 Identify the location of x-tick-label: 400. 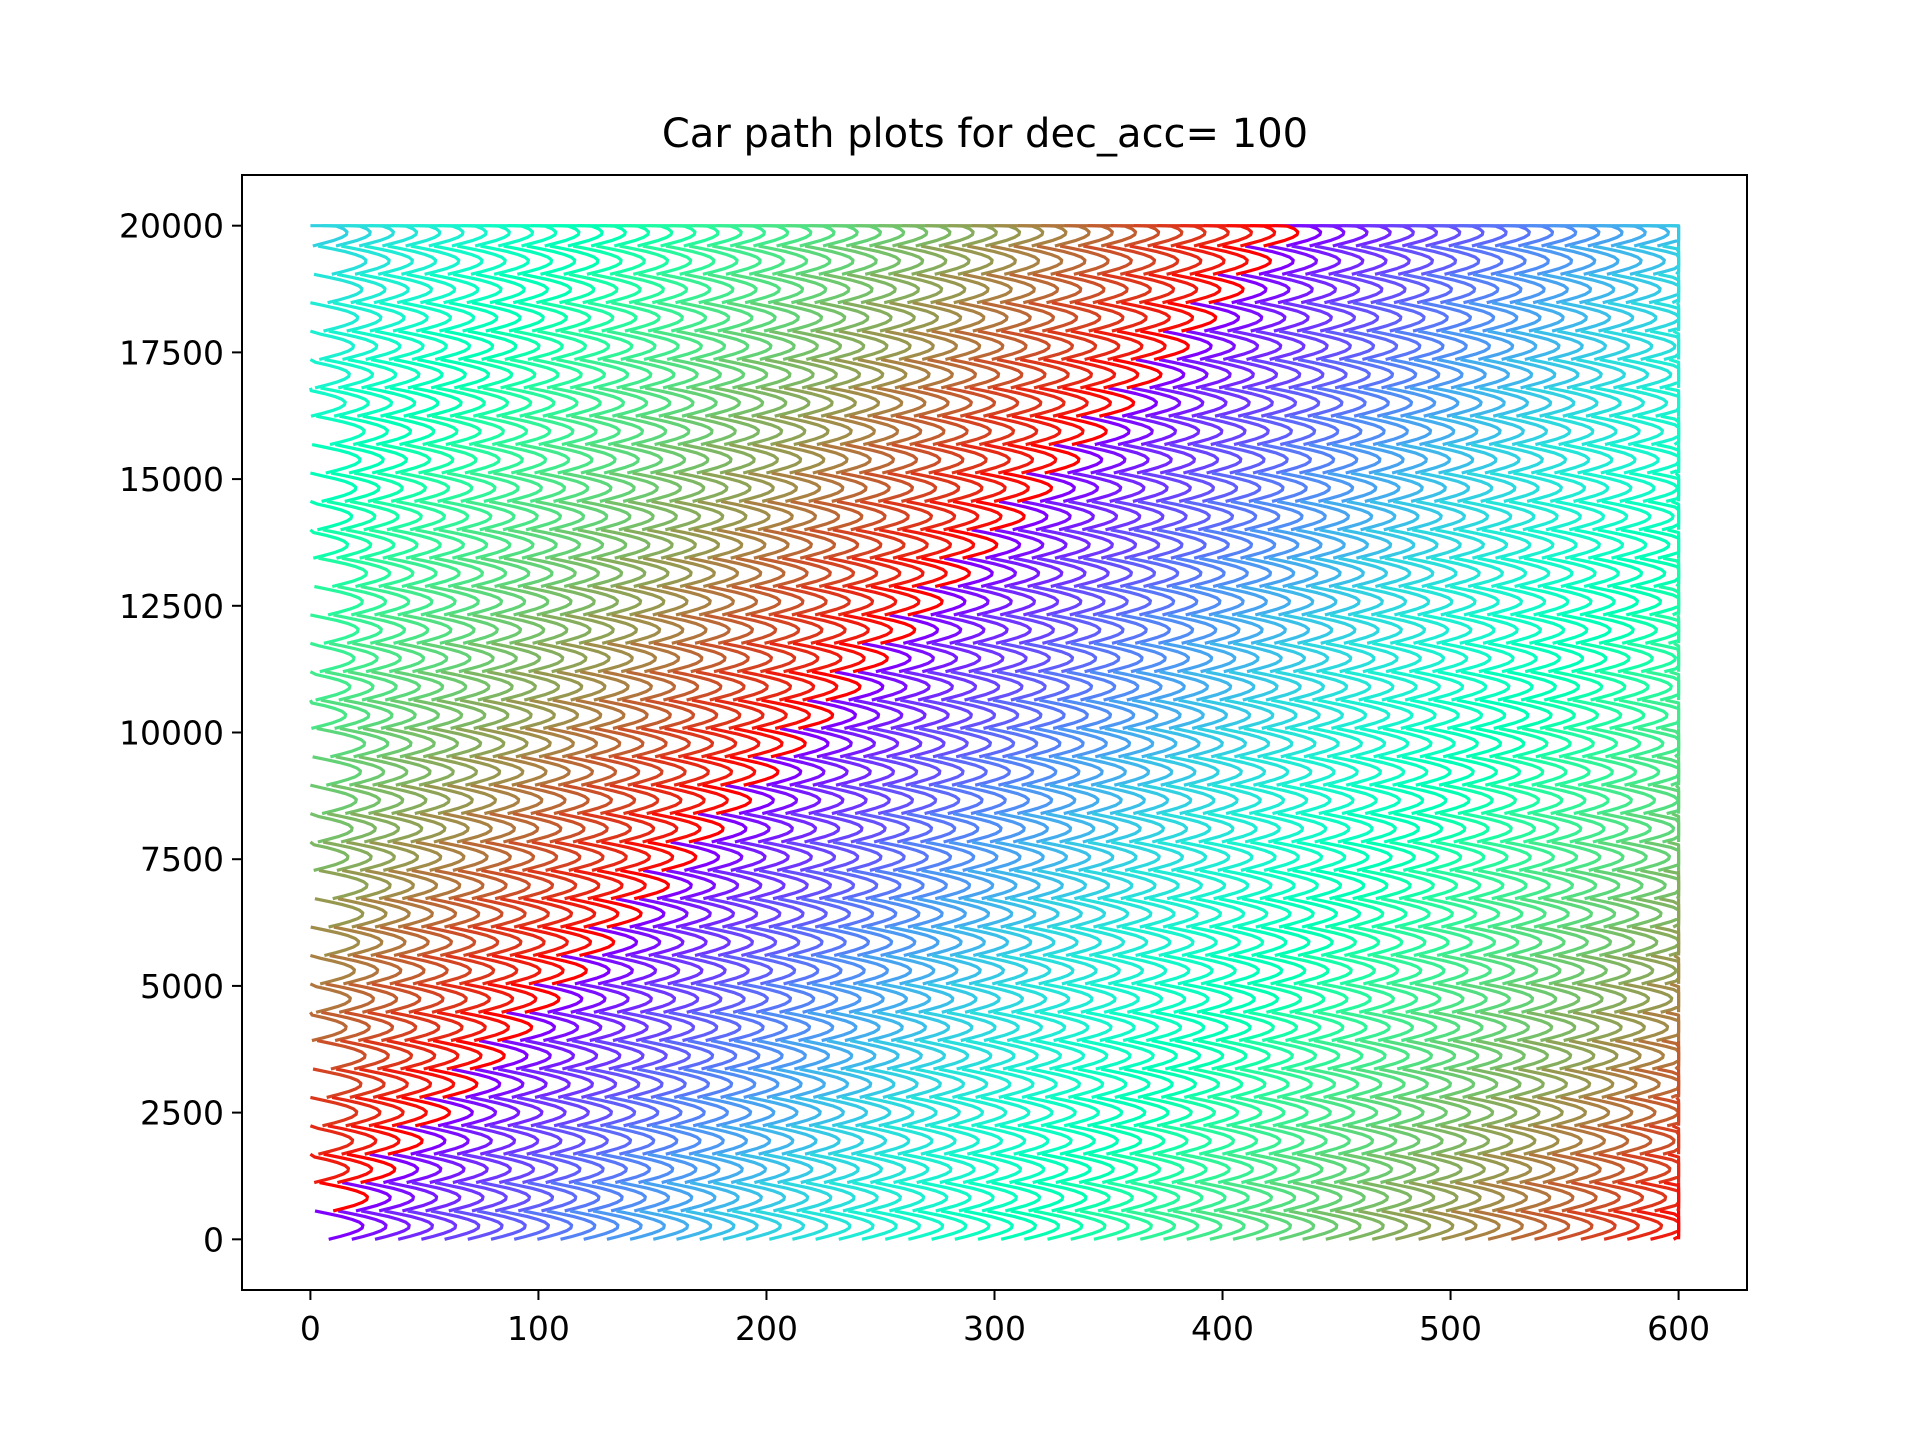
(1222, 1328).